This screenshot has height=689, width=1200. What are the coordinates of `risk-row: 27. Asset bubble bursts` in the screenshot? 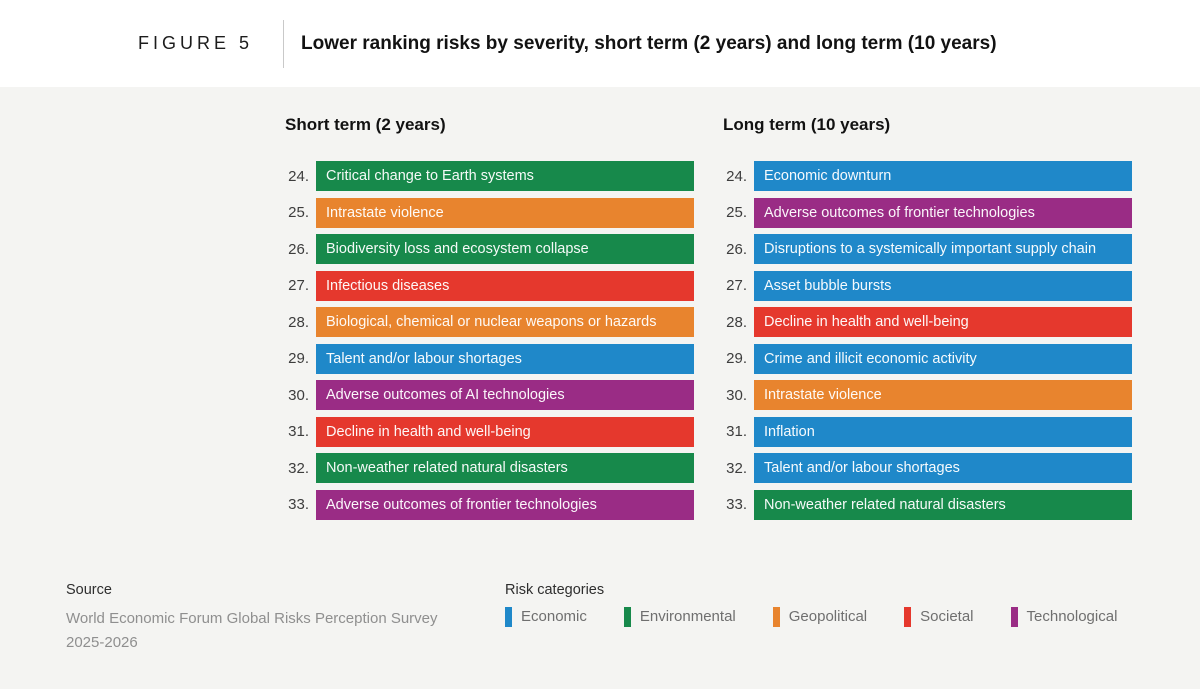 It's located at (927, 285).